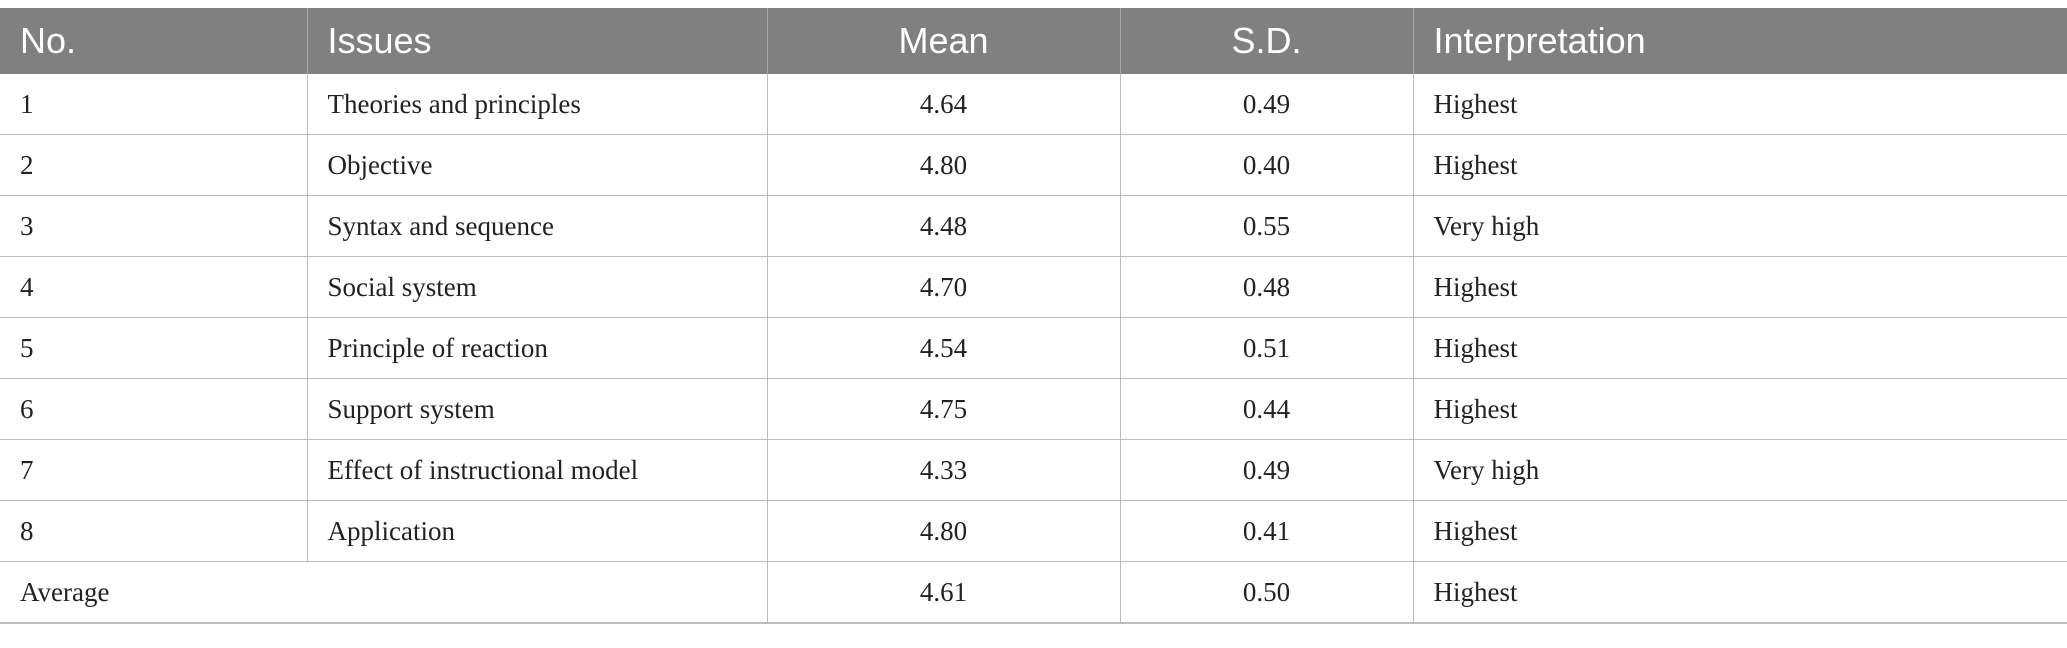  I want to click on cell-no: 8, so click(153, 531).